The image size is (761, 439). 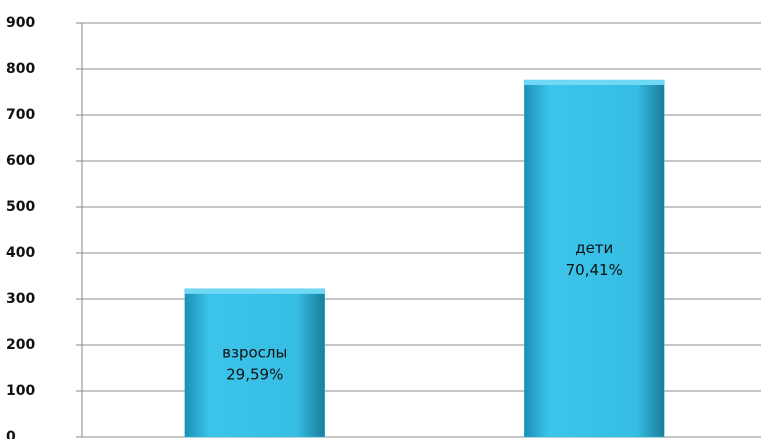 What do you see at coordinates (254, 363) in the screenshot?
I see `bar` at bounding box center [254, 363].